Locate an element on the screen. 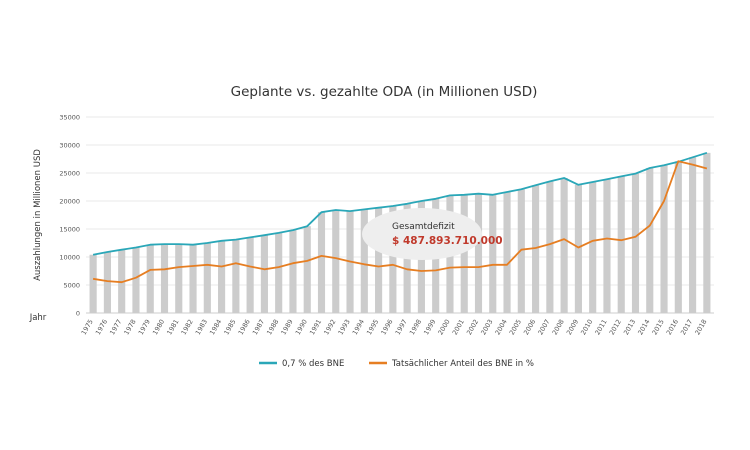 This screenshot has height=450, width=750. x-axis-label: Jahr is located at coordinates (38, 318).